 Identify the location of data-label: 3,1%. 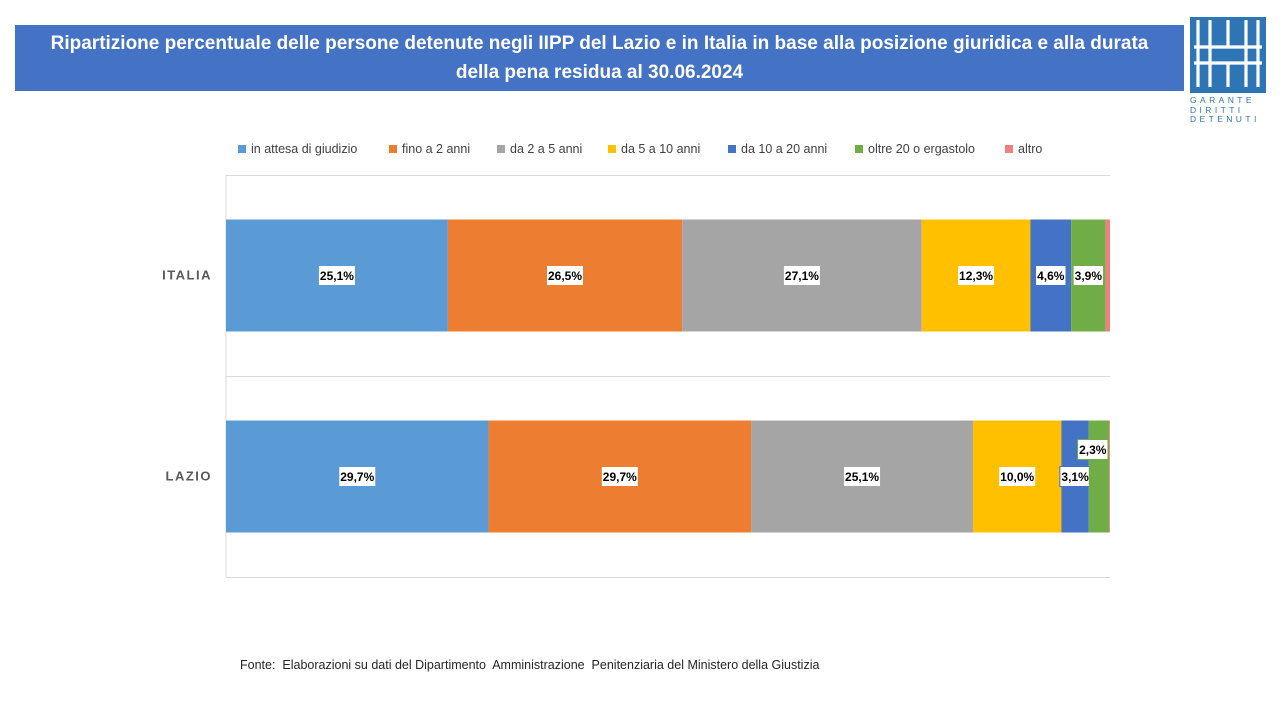
(1075, 477).